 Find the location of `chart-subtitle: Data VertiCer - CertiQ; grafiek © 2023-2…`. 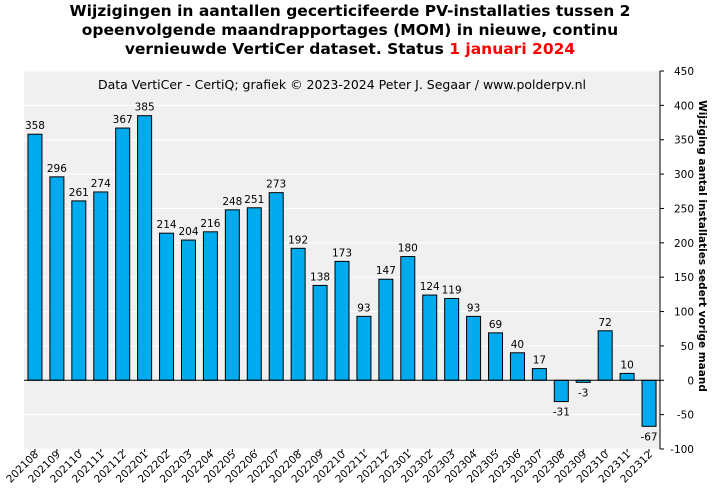

chart-subtitle: Data VertiCer - CertiQ; grafiek © 2023-2… is located at coordinates (342, 84).